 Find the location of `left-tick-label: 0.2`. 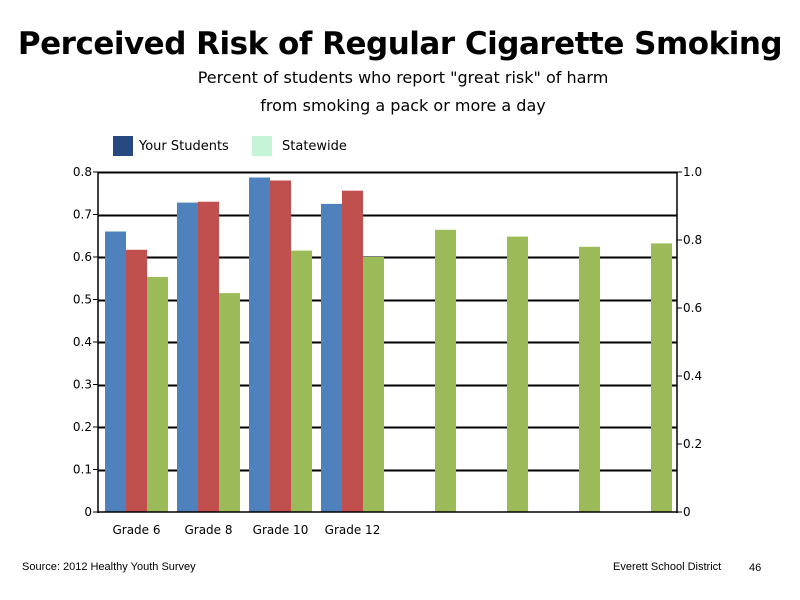

left-tick-label: 0.2 is located at coordinates (82, 427).